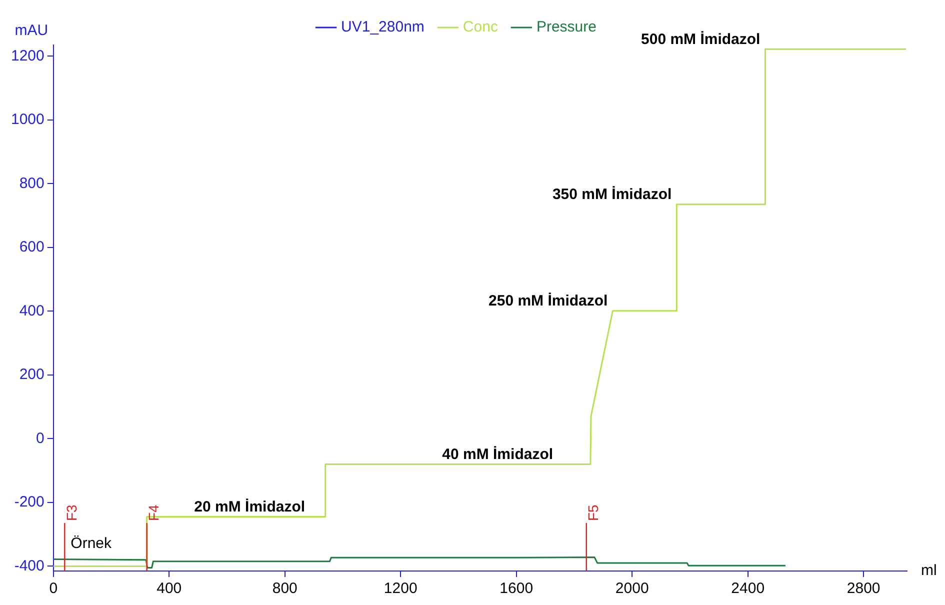 The image size is (945, 605). I want to click on x-tick-label: 1200, so click(401, 589).